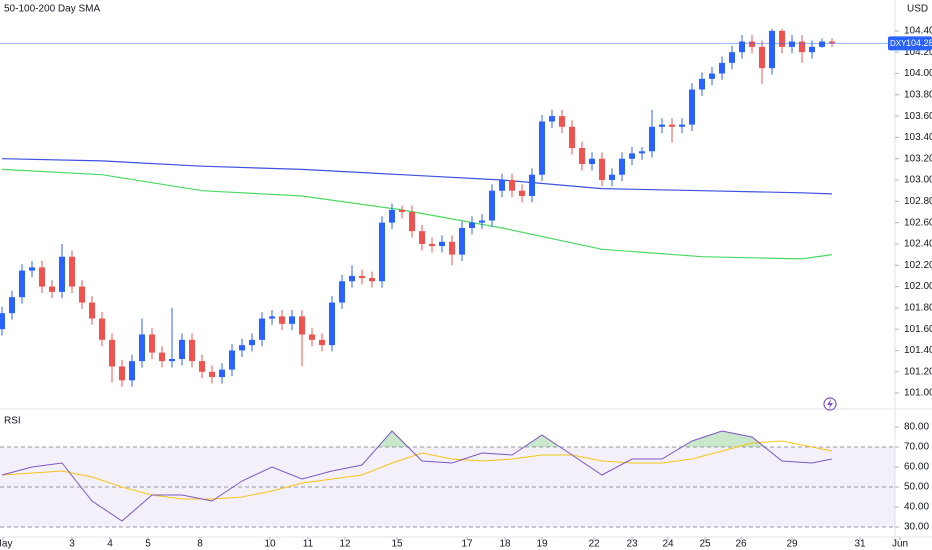 Image resolution: width=932 pixels, height=550 pixels. What do you see at coordinates (918, 94) in the screenshot?
I see `y-tick-label: 103.800` at bounding box center [918, 94].